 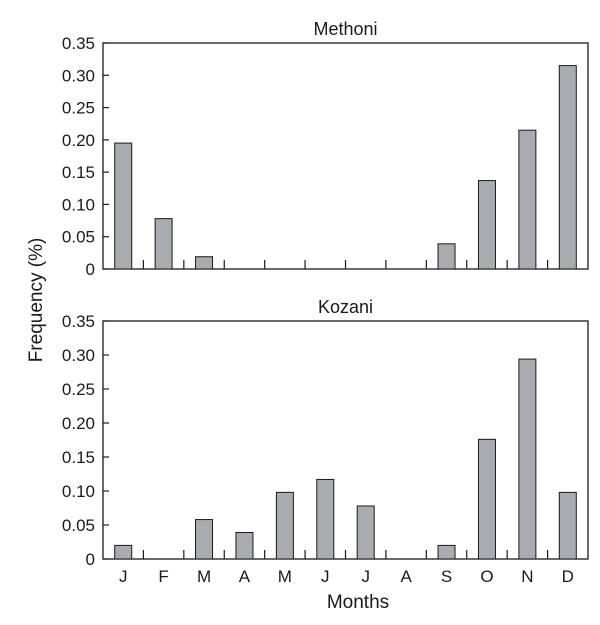 I want to click on panel-title: Kozani, so click(x=345, y=307).